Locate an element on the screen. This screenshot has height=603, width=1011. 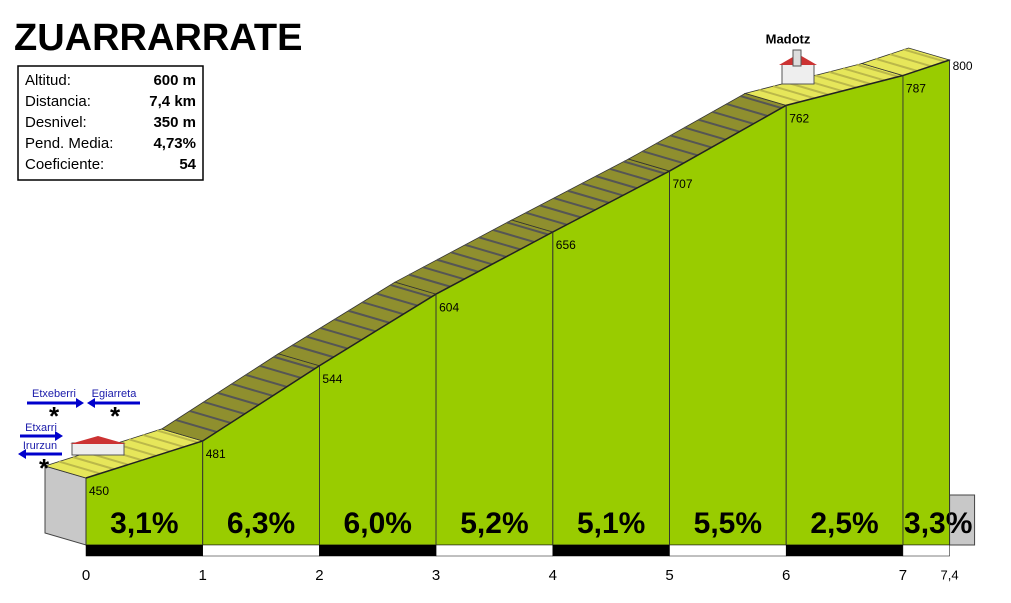
place-label: Egiarreta is located at coordinates (115, 394).